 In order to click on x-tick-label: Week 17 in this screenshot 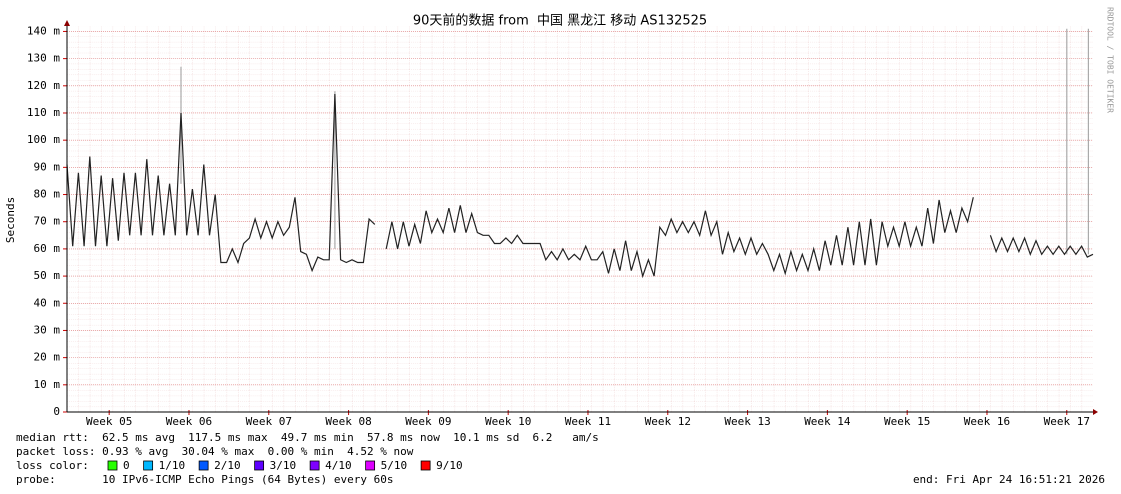, I will do `click(1067, 421)`.